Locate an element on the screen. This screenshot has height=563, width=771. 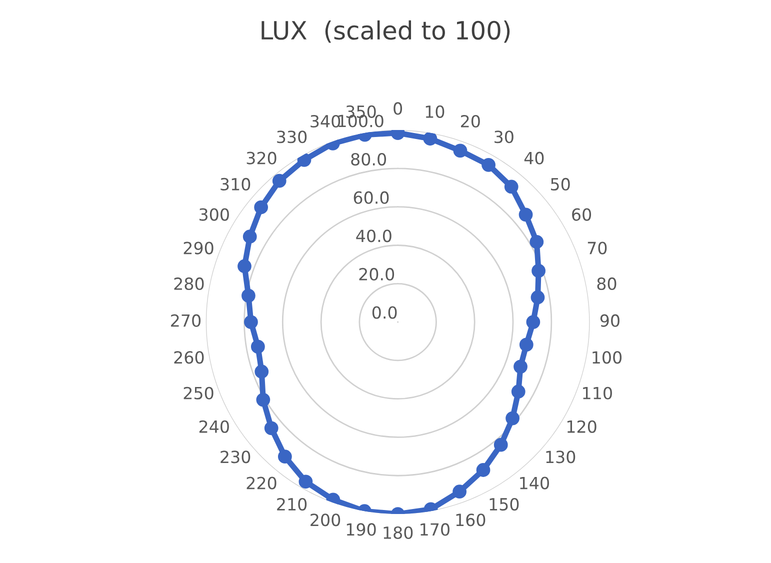
spoke-label: 0 is located at coordinates (398, 108).